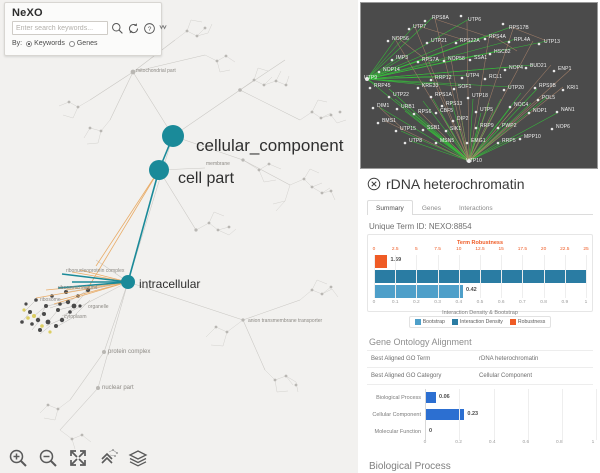  What do you see at coordinates (470, 41) in the screenshot?
I see `gene-label-rps22a: RPS22A` at bounding box center [470, 41].